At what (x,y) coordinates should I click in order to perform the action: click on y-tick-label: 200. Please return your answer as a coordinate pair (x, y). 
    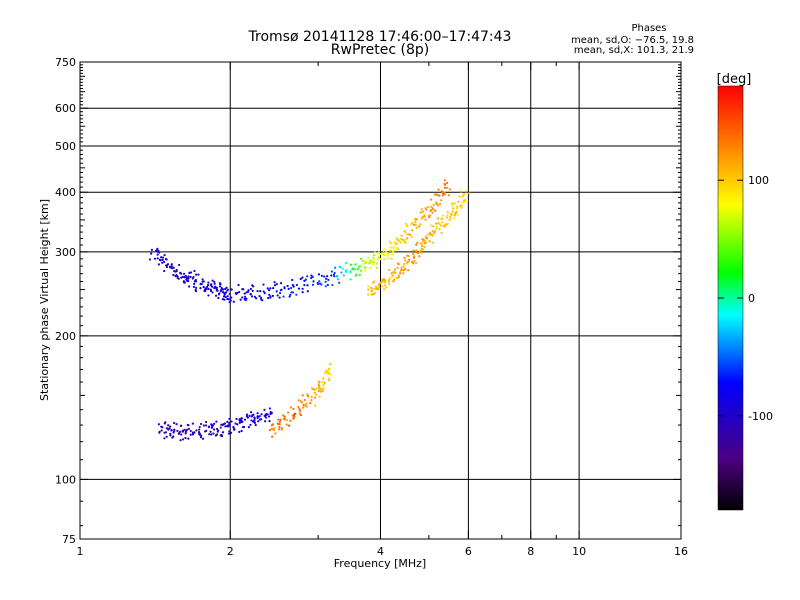
    Looking at the image, I should click on (65, 336).